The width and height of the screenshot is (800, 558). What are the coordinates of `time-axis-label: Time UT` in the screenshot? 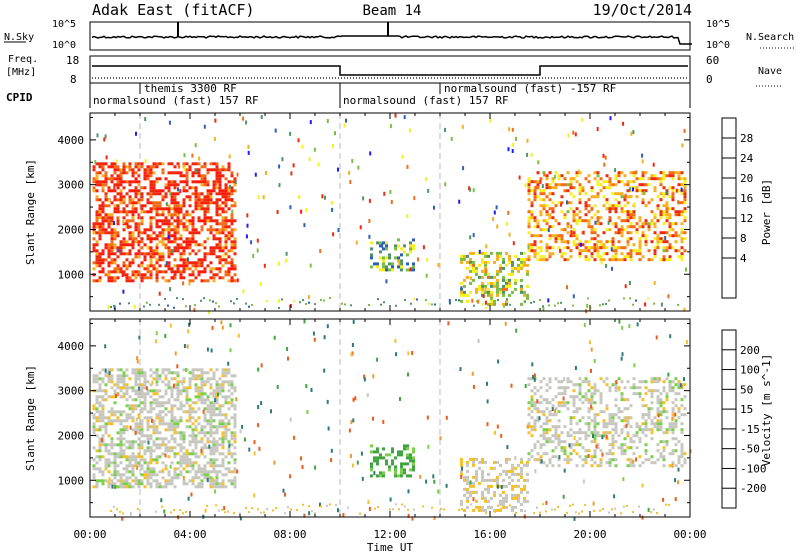 It's located at (390, 547).